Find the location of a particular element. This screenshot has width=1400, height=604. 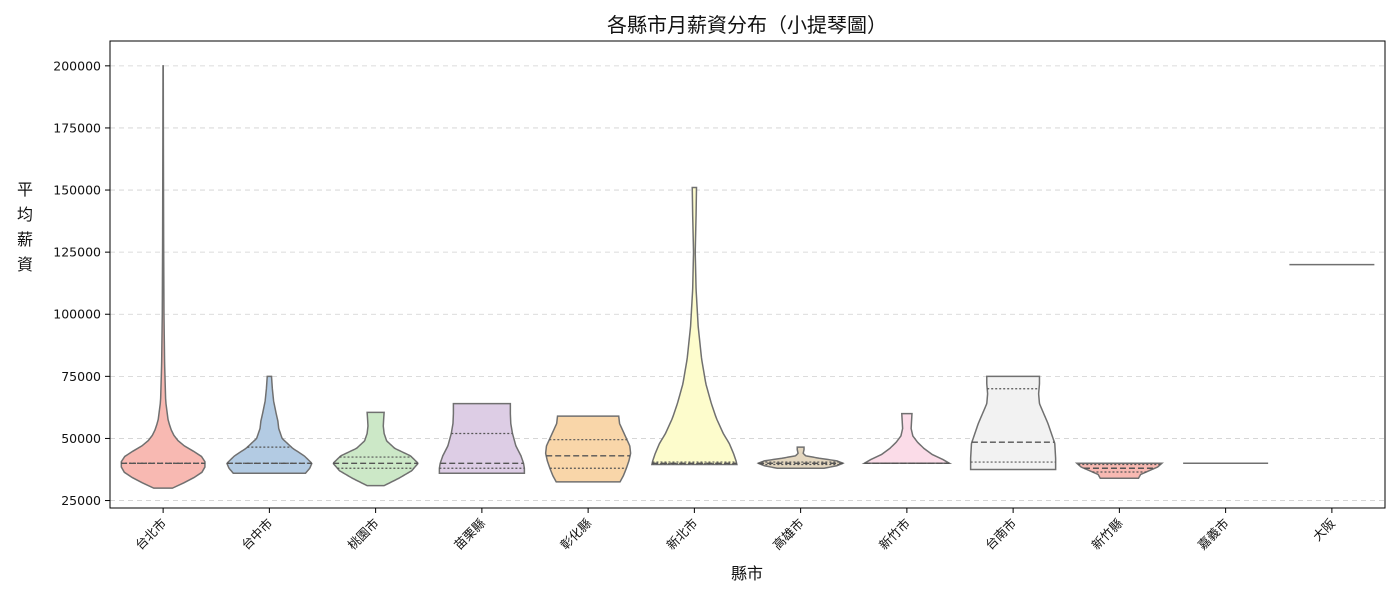

y-tick-label: 125000 is located at coordinates (77, 252).